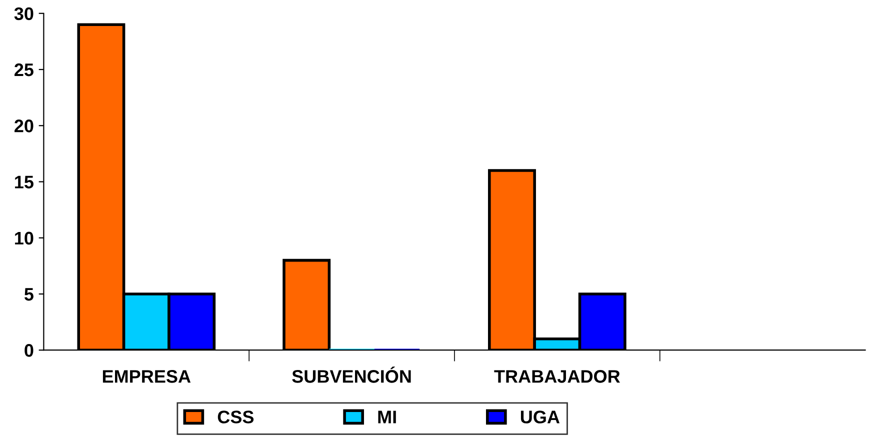  I want to click on x-tick-label: TRABAJADOR, so click(557, 376).